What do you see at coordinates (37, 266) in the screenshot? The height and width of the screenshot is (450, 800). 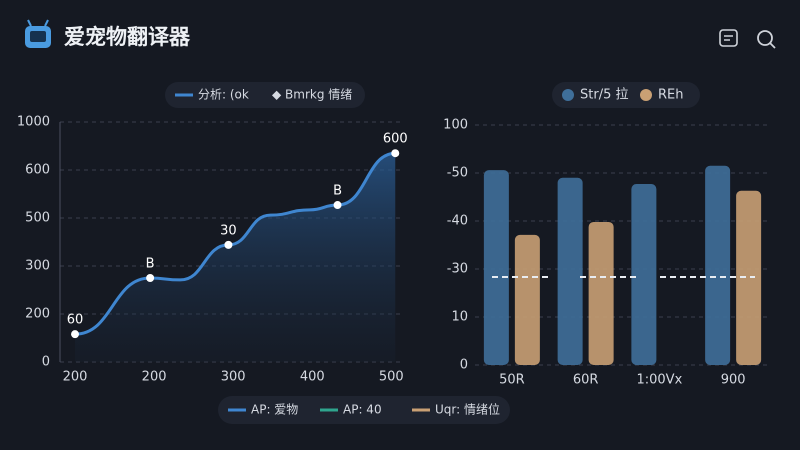 I see `y-tick-label: 300` at bounding box center [37, 266].